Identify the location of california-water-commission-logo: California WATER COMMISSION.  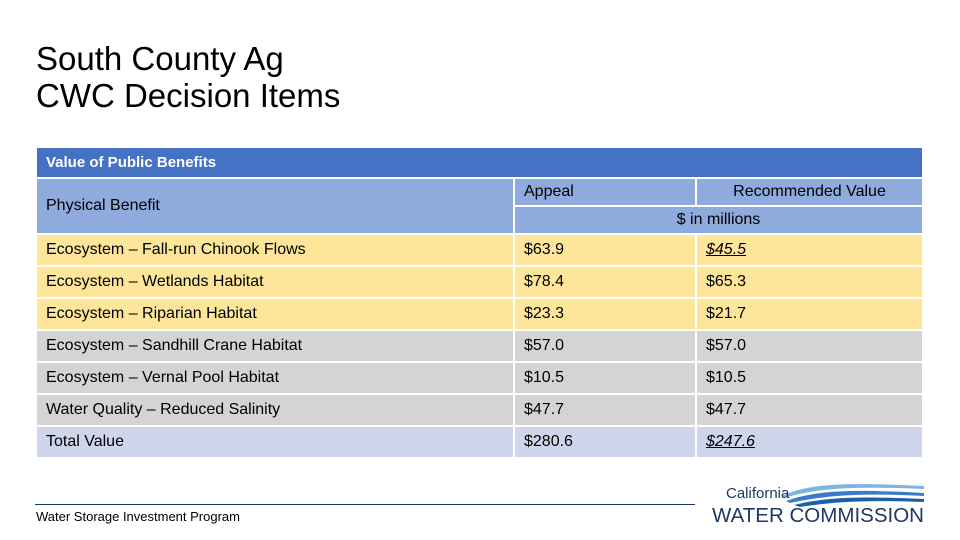
(818, 505).